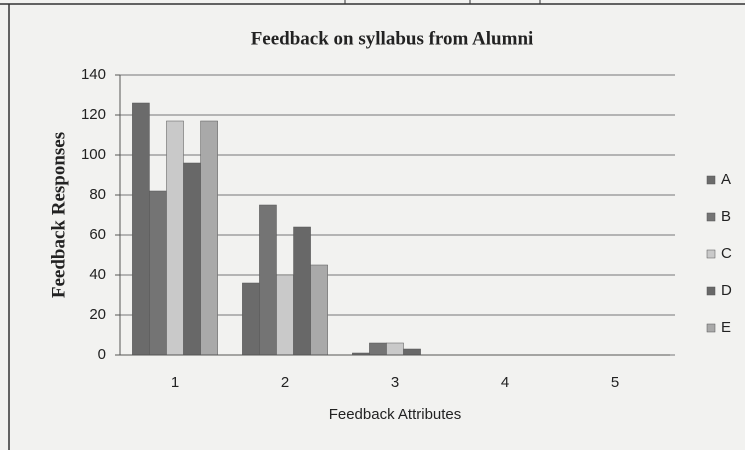  What do you see at coordinates (97, 194) in the screenshot?
I see `y-tick-label: 80` at bounding box center [97, 194].